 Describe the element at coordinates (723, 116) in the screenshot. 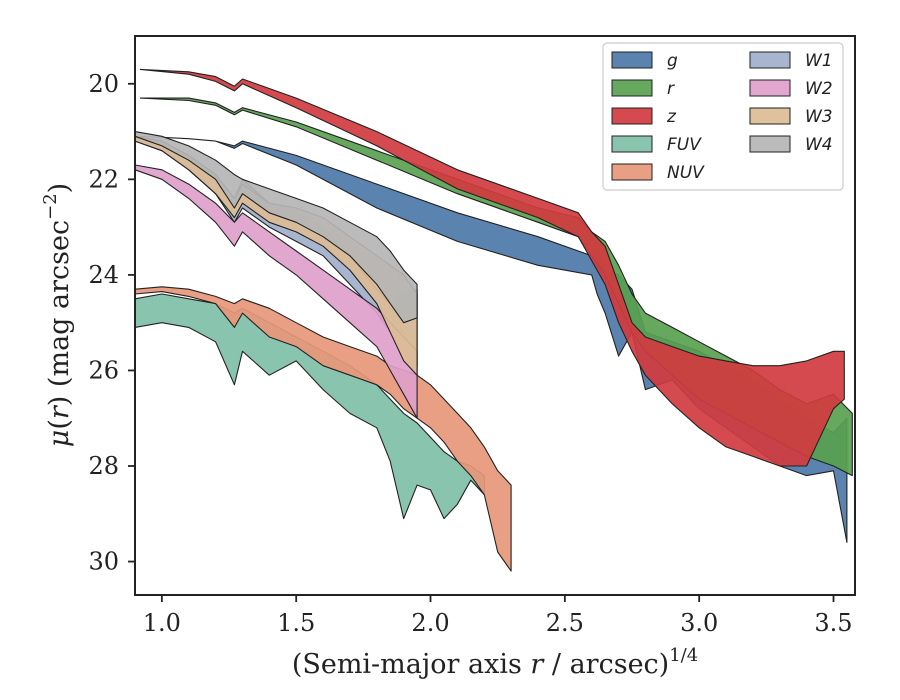

I see `legend: grz FUV NUV W1 W2 W3 W4` at that location.